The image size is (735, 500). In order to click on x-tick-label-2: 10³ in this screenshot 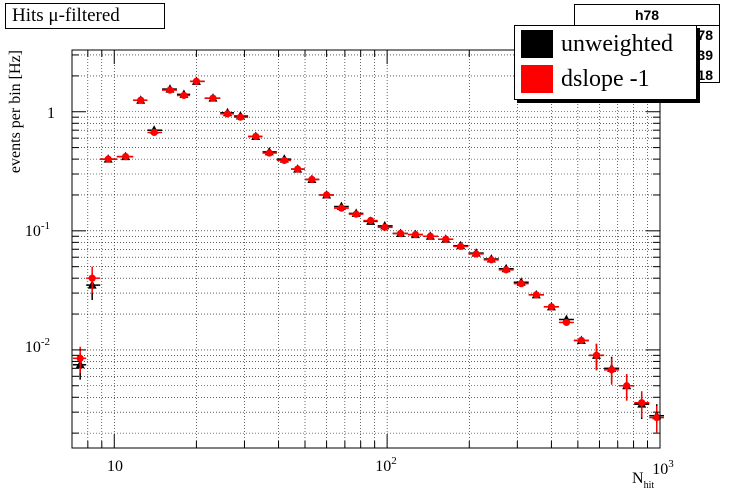, I will do `click(663, 468)`.